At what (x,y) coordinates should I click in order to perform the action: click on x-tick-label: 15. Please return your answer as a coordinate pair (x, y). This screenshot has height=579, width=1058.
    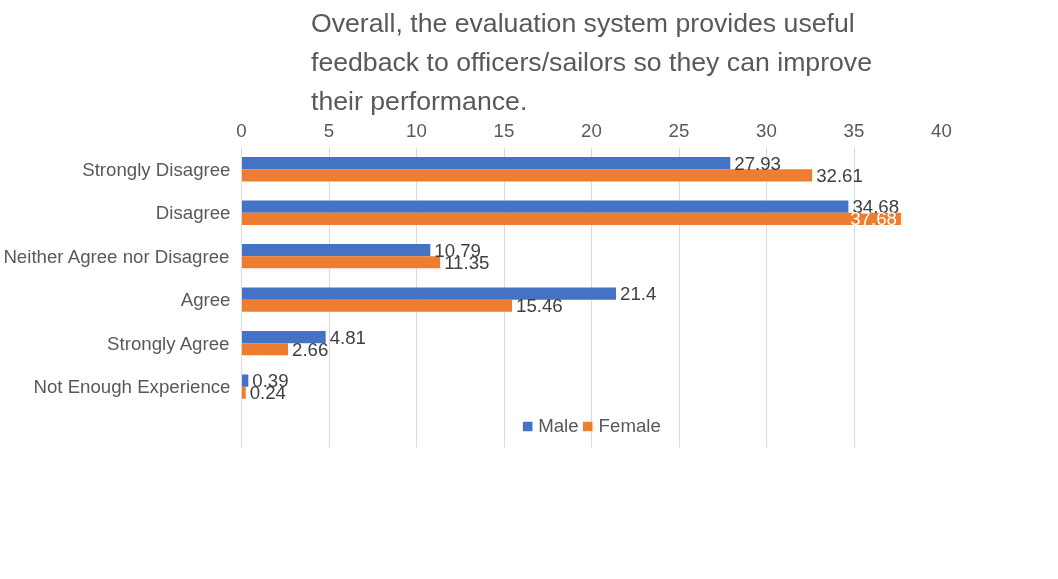
    Looking at the image, I should click on (504, 130).